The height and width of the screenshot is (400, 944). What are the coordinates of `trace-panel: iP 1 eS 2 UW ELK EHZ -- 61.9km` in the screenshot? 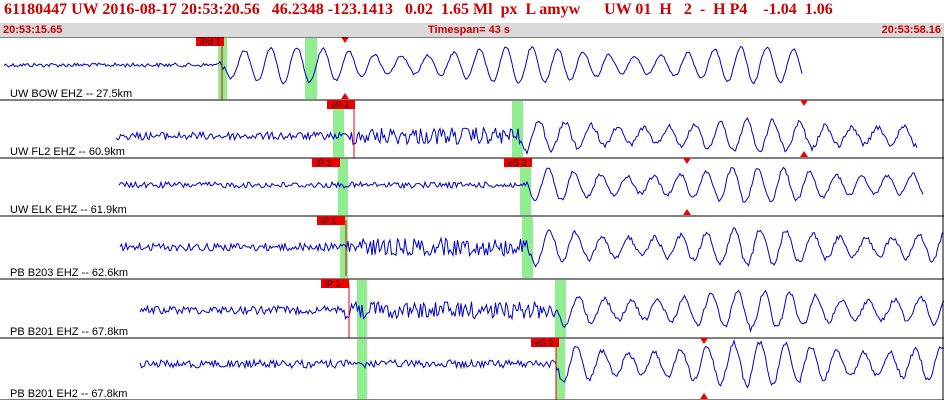 It's located at (472, 187).